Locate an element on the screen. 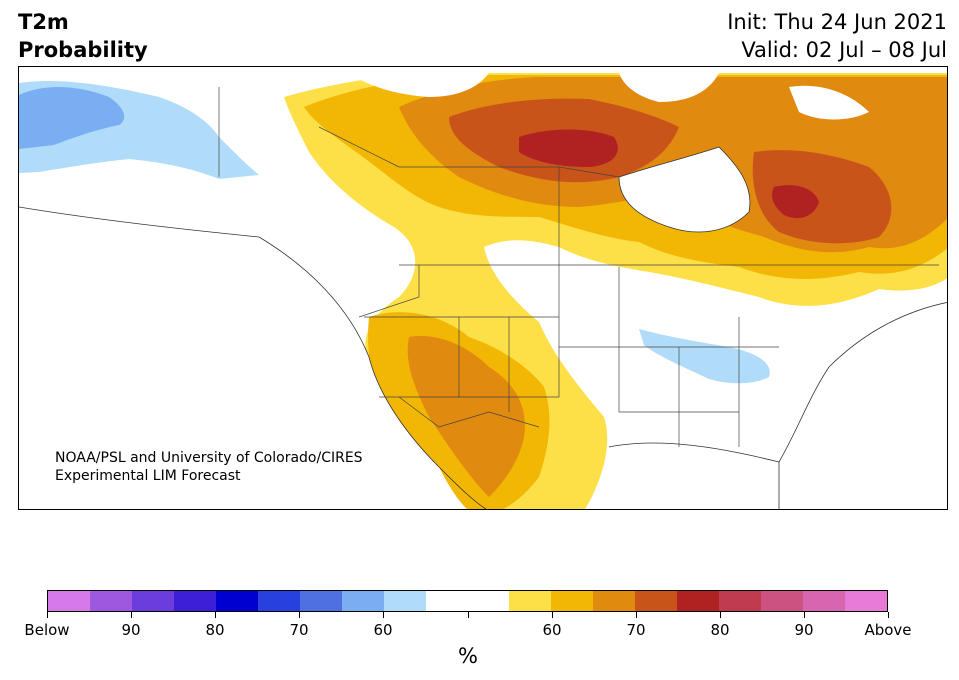 This screenshot has width=959, height=680. below-60-region-east is located at coordinates (704, 356).